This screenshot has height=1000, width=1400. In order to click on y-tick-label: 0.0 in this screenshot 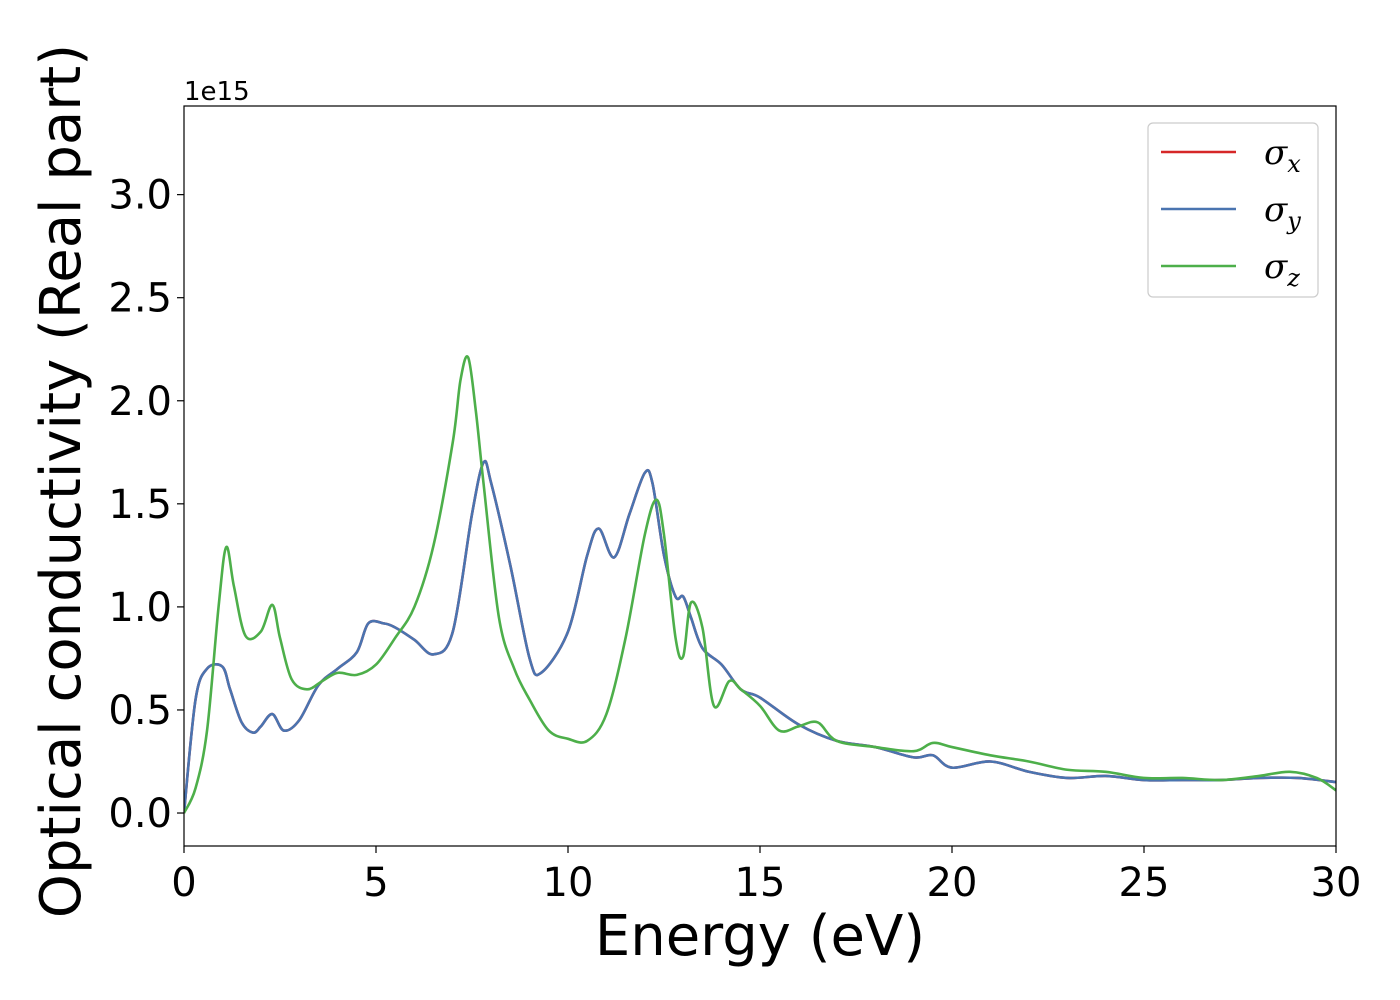, I will do `click(140, 814)`.